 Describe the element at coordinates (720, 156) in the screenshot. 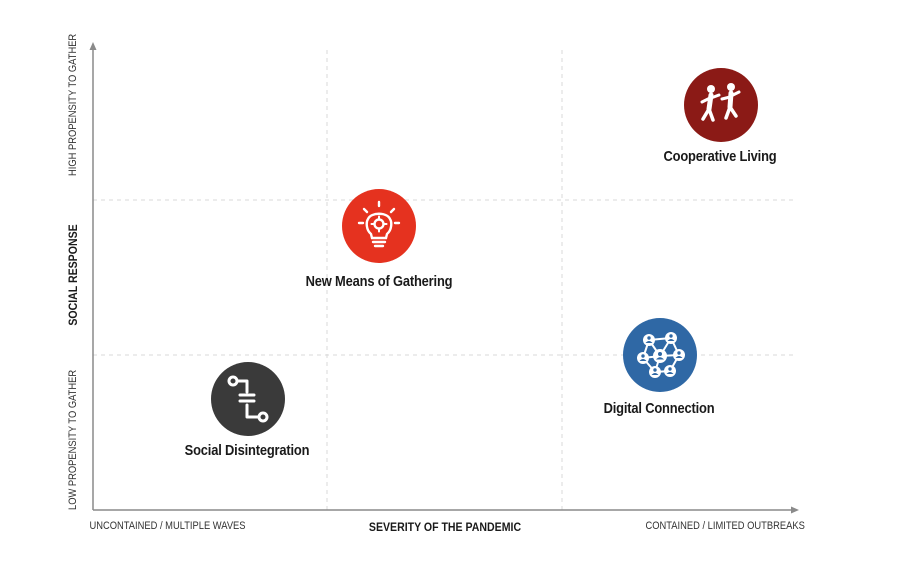

I see `cooperative-living-label: Cooperative Living` at that location.